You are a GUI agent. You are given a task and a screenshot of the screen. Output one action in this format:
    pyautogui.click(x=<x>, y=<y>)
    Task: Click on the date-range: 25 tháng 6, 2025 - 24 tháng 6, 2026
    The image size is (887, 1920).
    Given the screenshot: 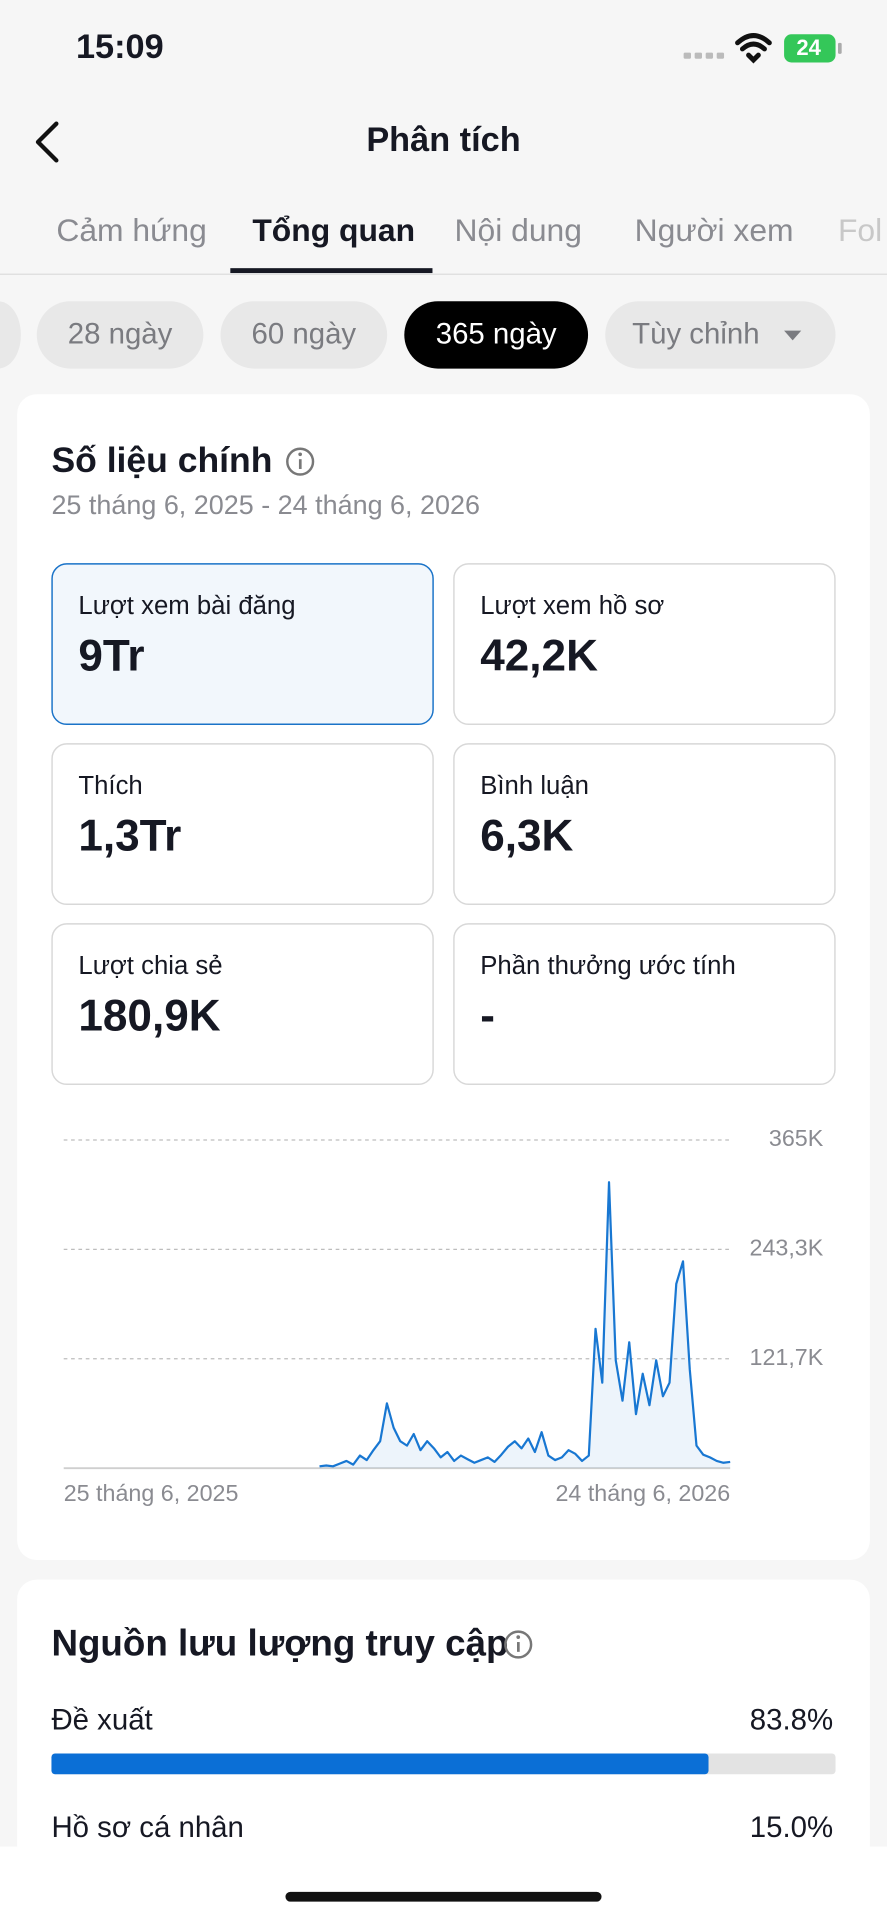 What is the action you would take?
    pyautogui.click(x=265, y=505)
    